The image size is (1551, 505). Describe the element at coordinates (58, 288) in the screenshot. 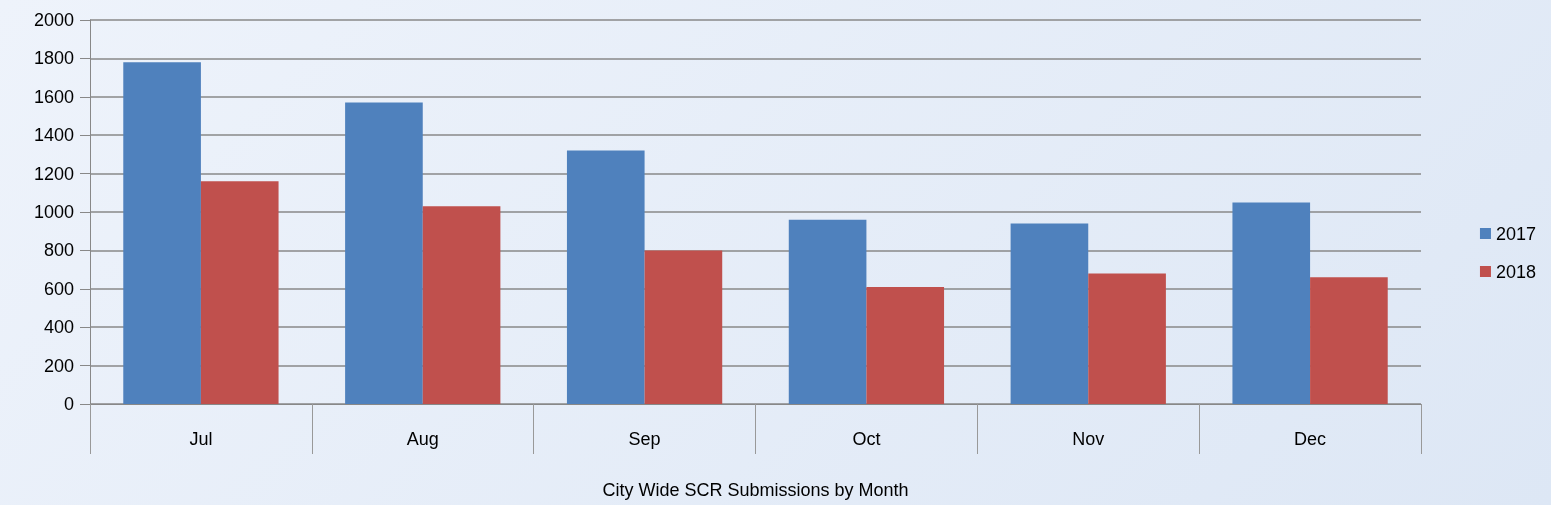

I see `y-tick-label: 600` at that location.